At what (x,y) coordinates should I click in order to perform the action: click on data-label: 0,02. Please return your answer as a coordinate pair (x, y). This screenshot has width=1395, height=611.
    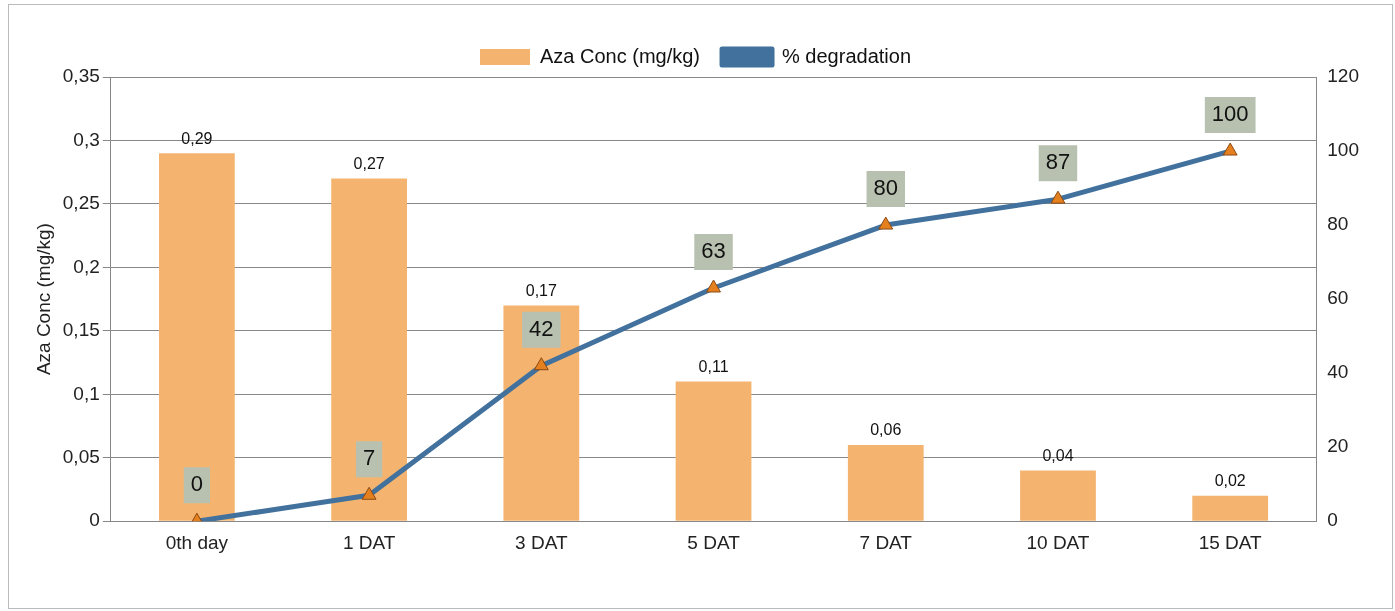
    Looking at the image, I should click on (1230, 481).